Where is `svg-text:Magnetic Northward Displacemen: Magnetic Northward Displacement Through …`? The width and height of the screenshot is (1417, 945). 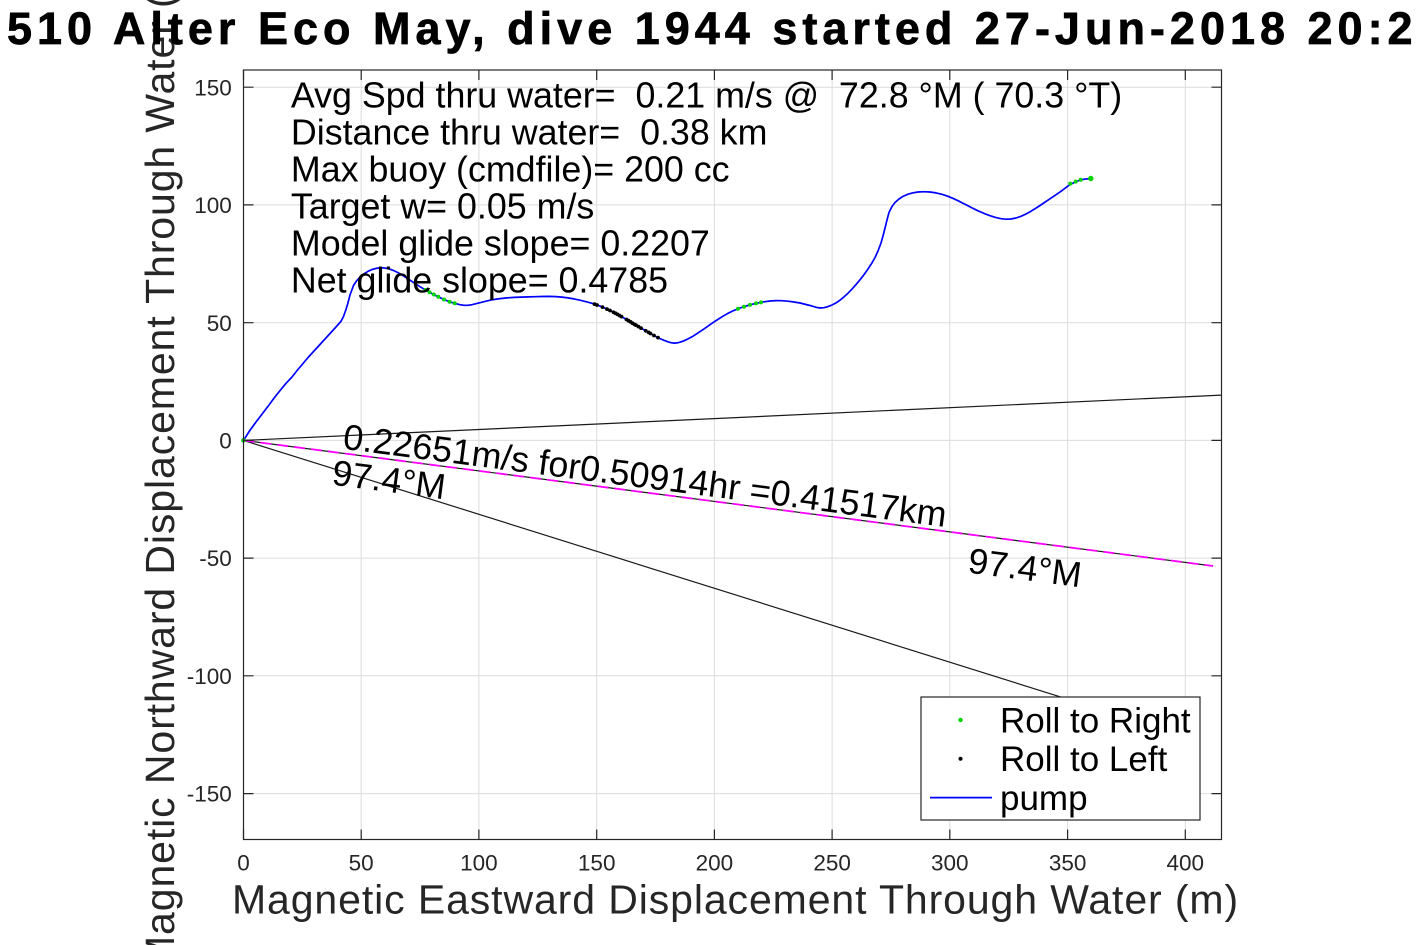 svg-text:Magnetic Northward Displacemen: Magnetic Northward Displacement Through … is located at coordinates (160, 472).